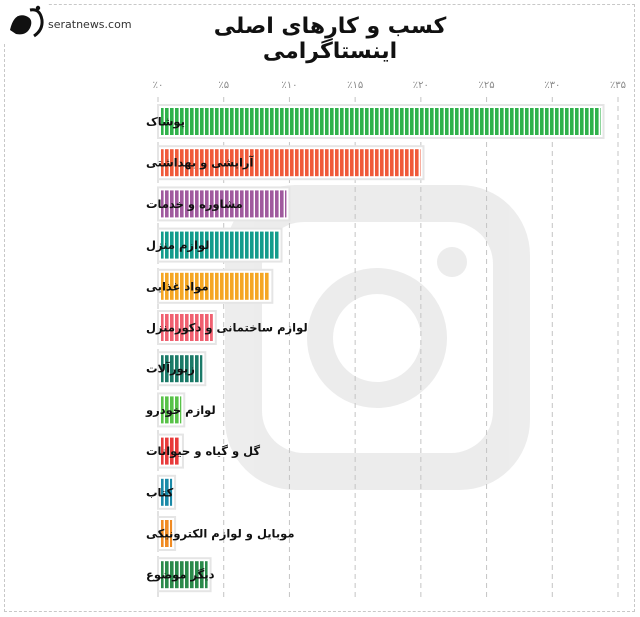  Describe the element at coordinates (177, 286) in the screenshot. I see `category-label: مواد غذایی` at that location.